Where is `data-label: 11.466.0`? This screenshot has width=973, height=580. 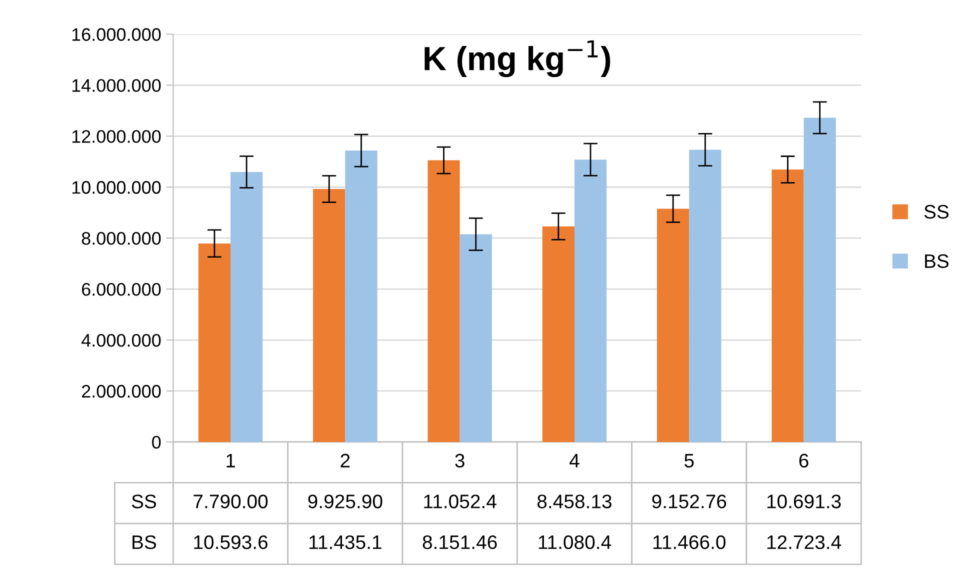 data-label: 11.466.0 is located at coordinates (689, 542).